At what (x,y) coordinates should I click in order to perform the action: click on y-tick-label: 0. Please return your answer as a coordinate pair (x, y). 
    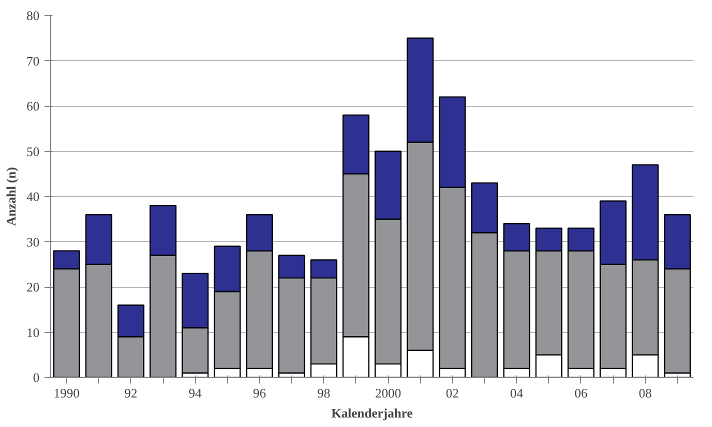
    Looking at the image, I should click on (36, 377).